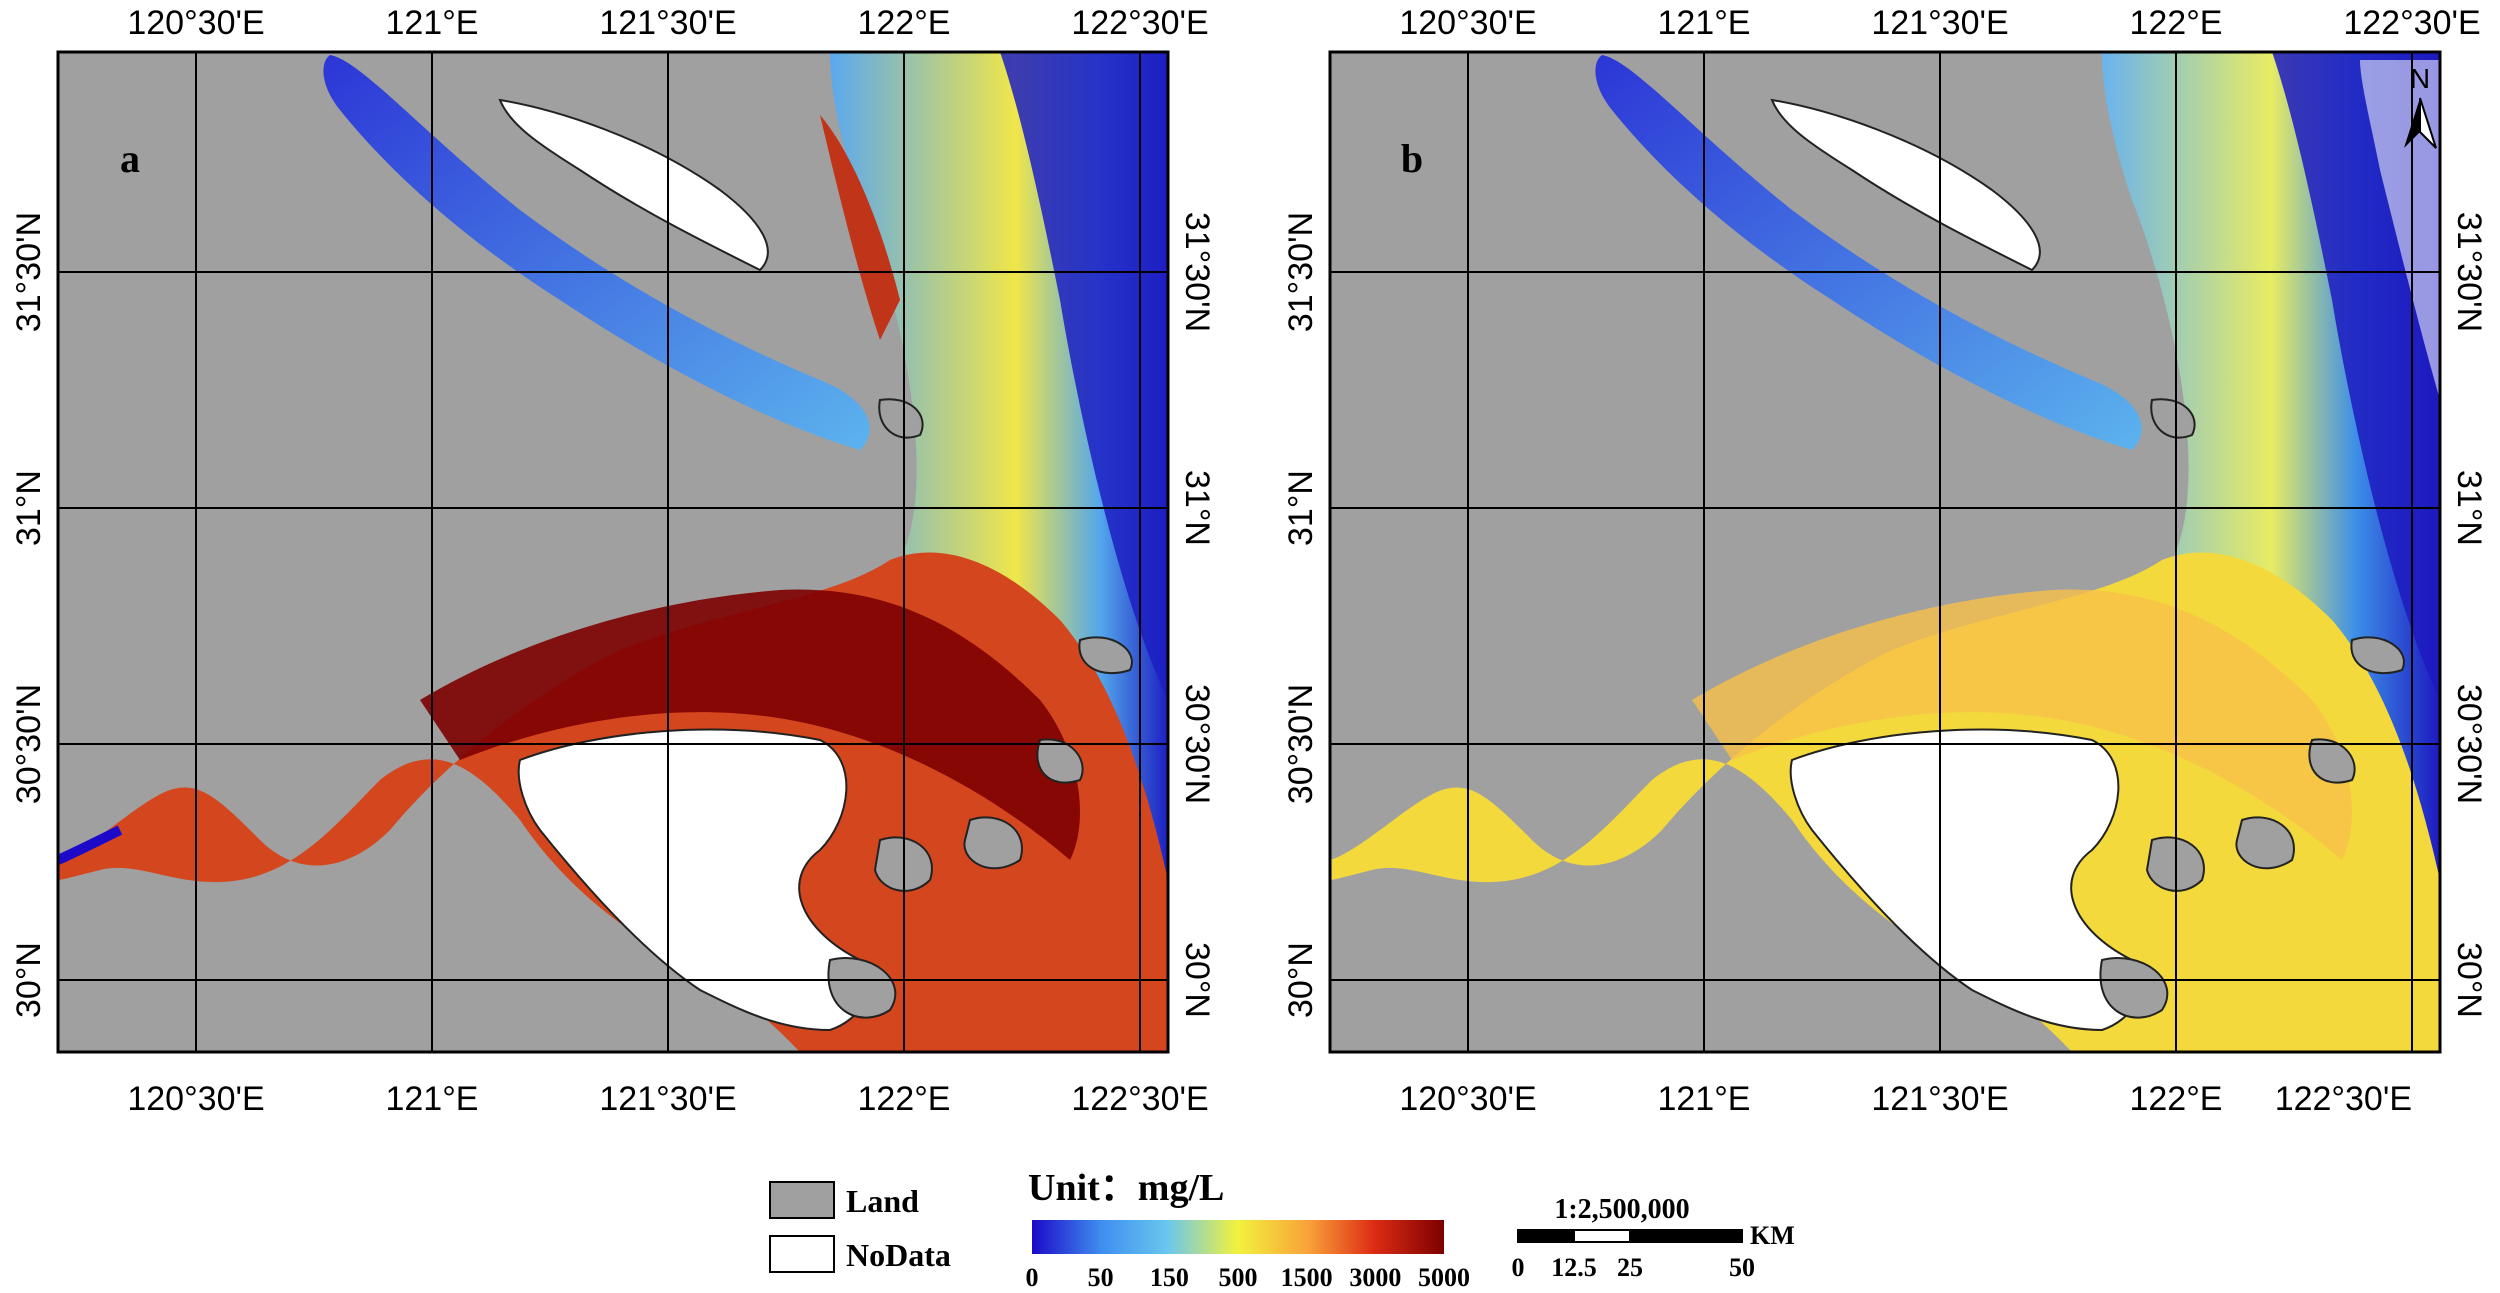 This screenshot has width=2500, height=1293. What do you see at coordinates (1238, 1277) in the screenshot?
I see `colorbar-tick: 500` at bounding box center [1238, 1277].